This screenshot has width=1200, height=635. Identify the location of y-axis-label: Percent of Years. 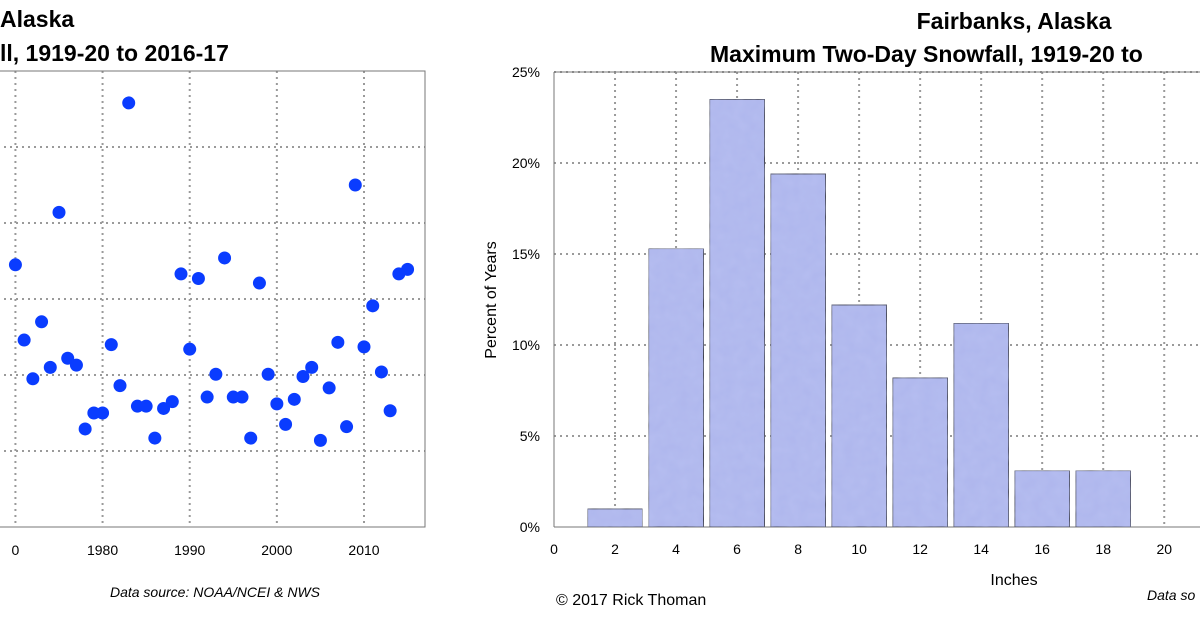
(491, 299).